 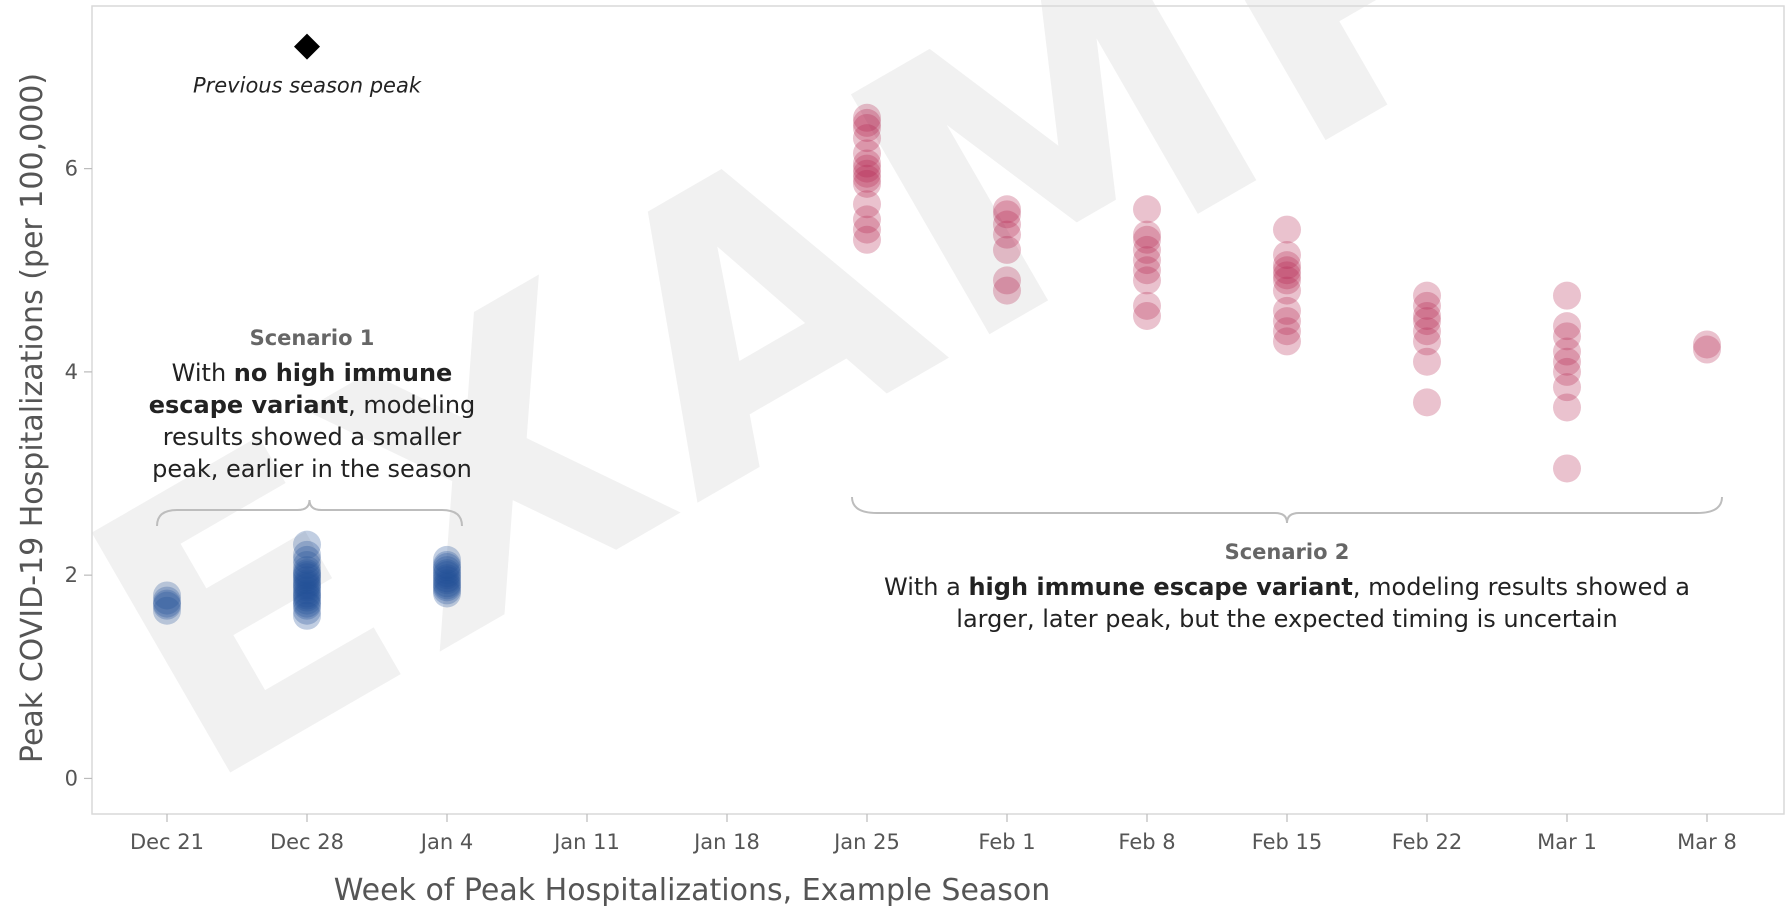 What do you see at coordinates (1287, 552) in the screenshot?
I see `annotation-title: Scenario 2` at bounding box center [1287, 552].